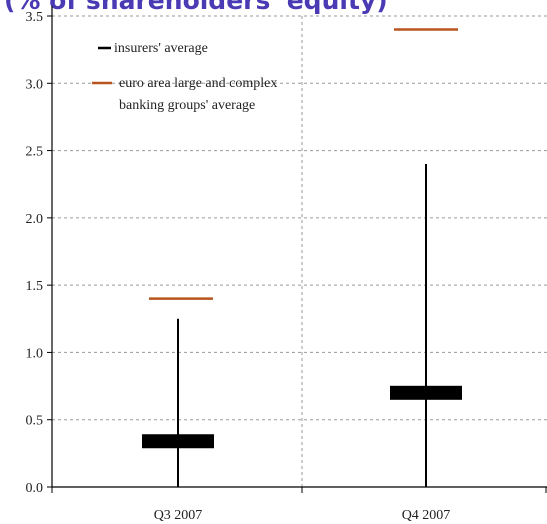  Describe the element at coordinates (35, 84) in the screenshot. I see `y-tick-label: 3.0` at that location.